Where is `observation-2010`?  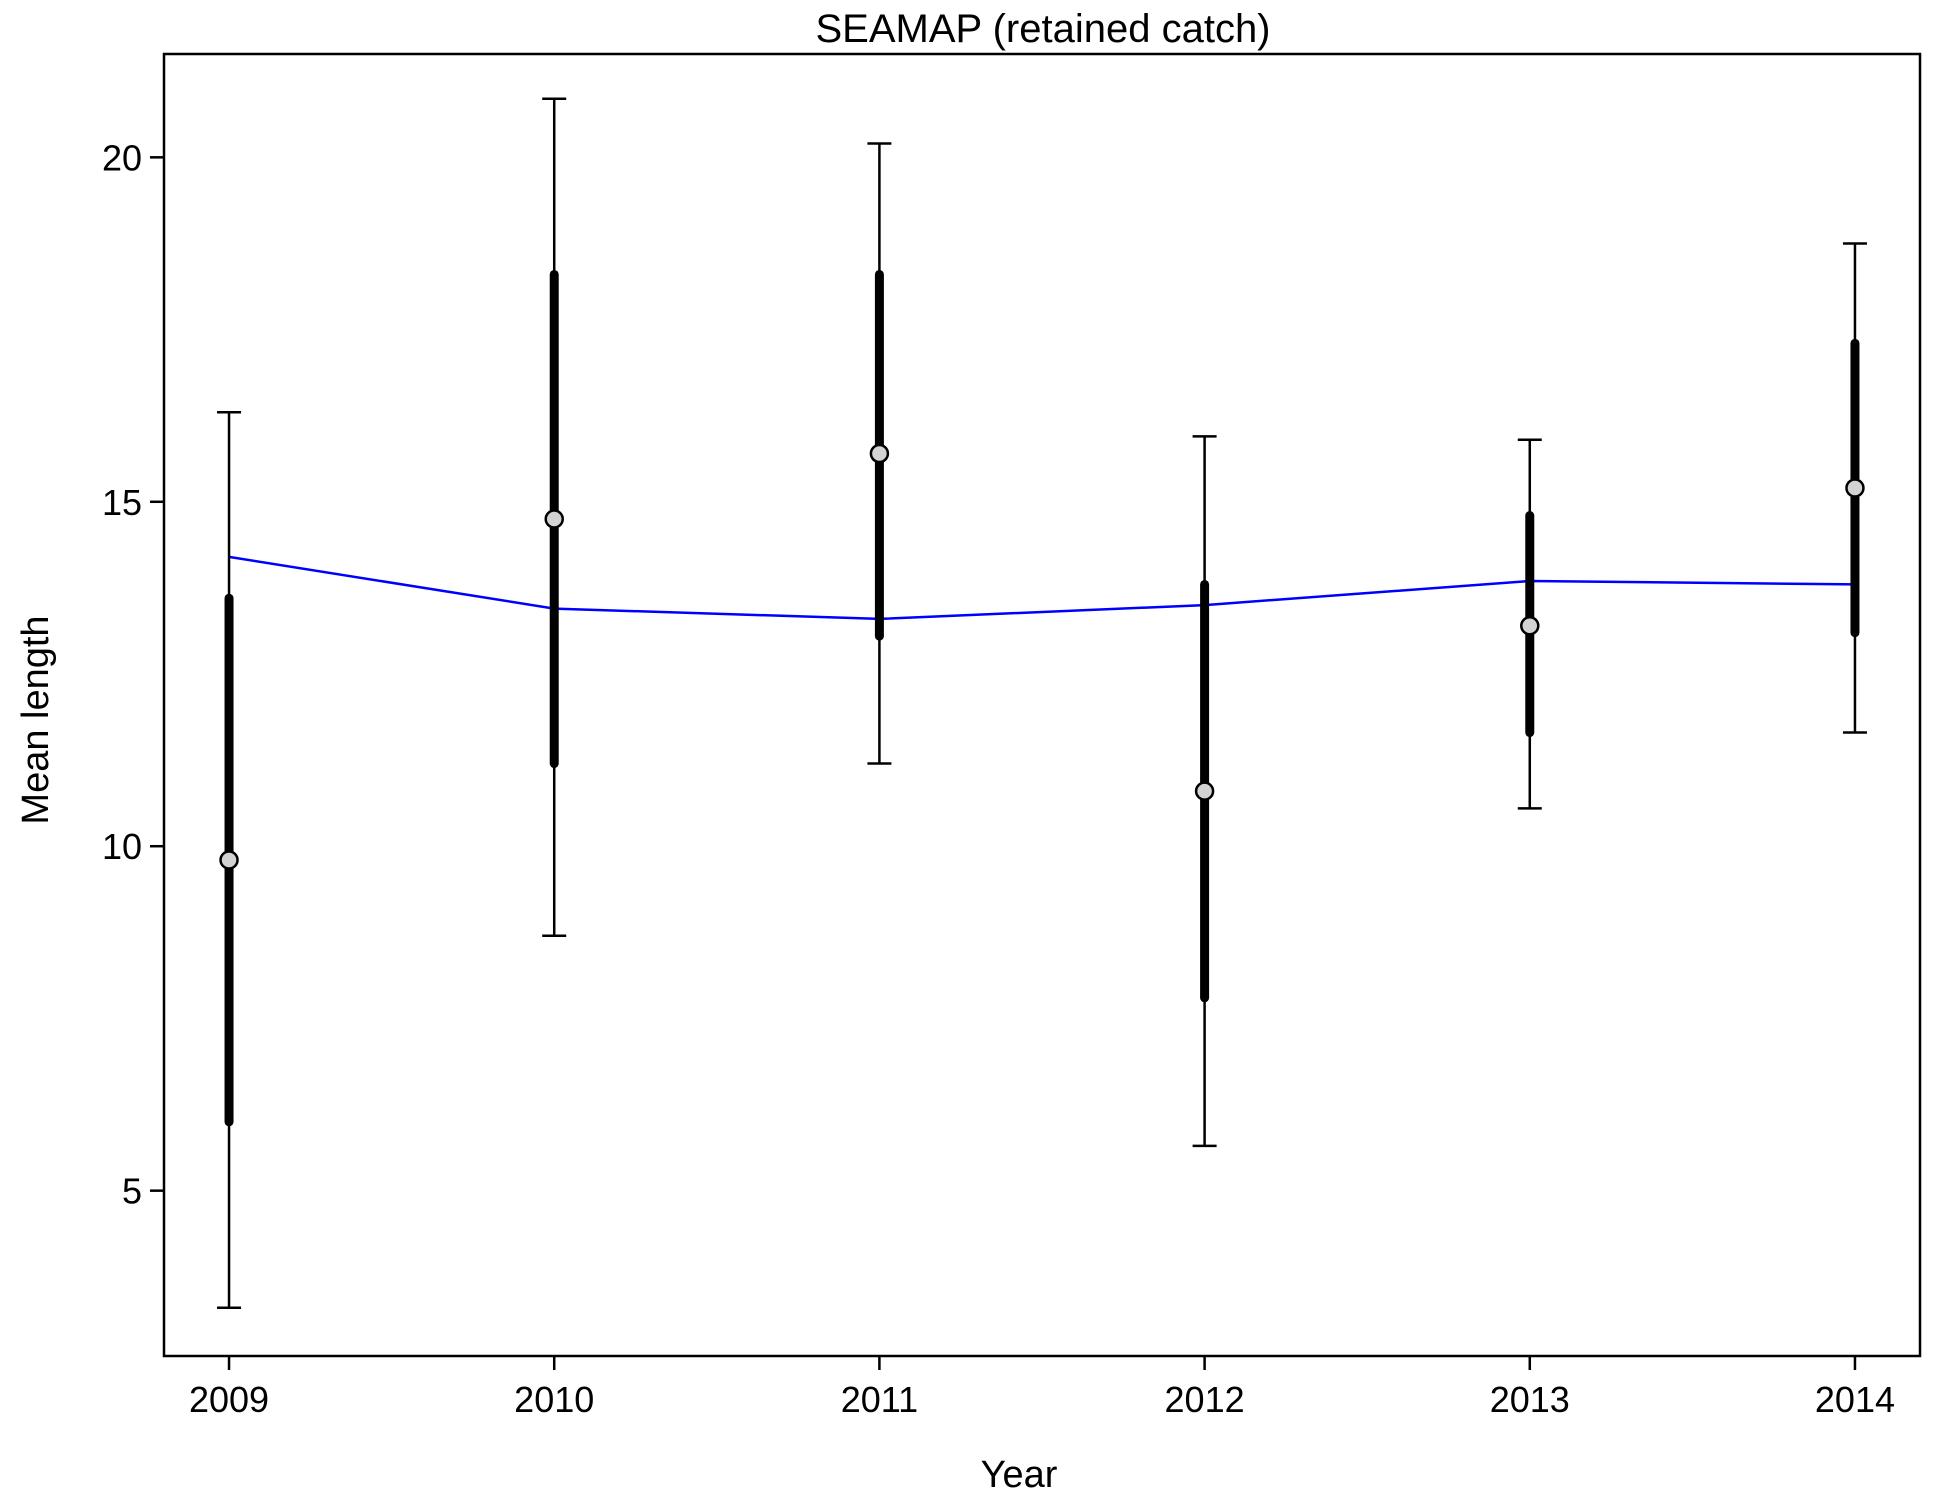 observation-2010 is located at coordinates (554, 517).